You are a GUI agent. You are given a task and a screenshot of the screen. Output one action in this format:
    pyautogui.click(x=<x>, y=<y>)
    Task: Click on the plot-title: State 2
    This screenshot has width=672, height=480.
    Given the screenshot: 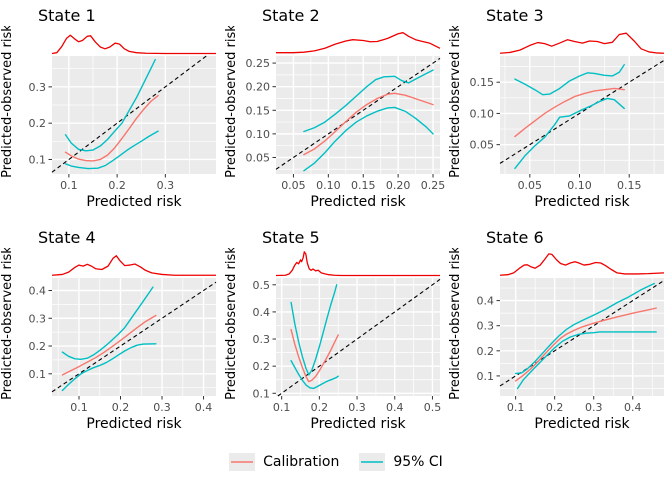 What is the action you would take?
    pyautogui.click(x=291, y=15)
    